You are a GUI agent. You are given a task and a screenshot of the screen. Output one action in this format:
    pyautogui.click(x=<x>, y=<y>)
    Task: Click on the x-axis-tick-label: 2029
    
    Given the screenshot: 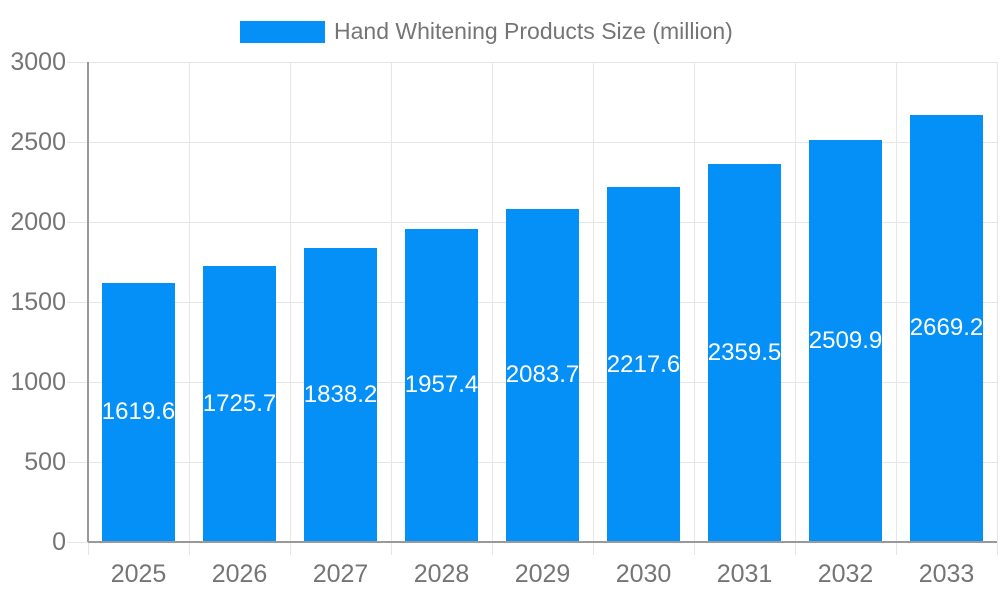 What is the action you would take?
    pyautogui.click(x=542, y=574)
    